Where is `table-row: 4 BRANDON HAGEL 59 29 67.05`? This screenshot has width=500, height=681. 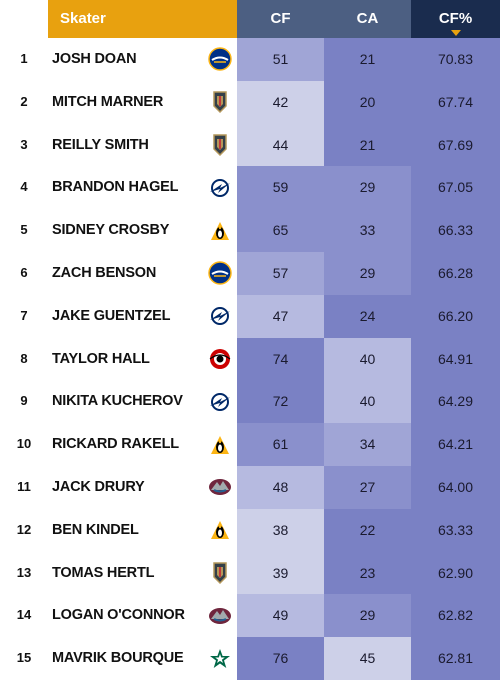 table-row: 4 BRANDON HAGEL 59 29 67.05 is located at coordinates (250, 188).